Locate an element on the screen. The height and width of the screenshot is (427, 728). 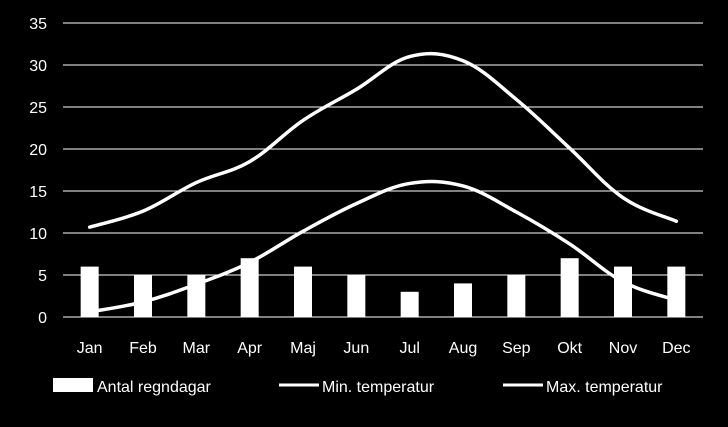
y-axis-tick-labels: 0 5 10 15 20 25 30 35 is located at coordinates (38, 171).